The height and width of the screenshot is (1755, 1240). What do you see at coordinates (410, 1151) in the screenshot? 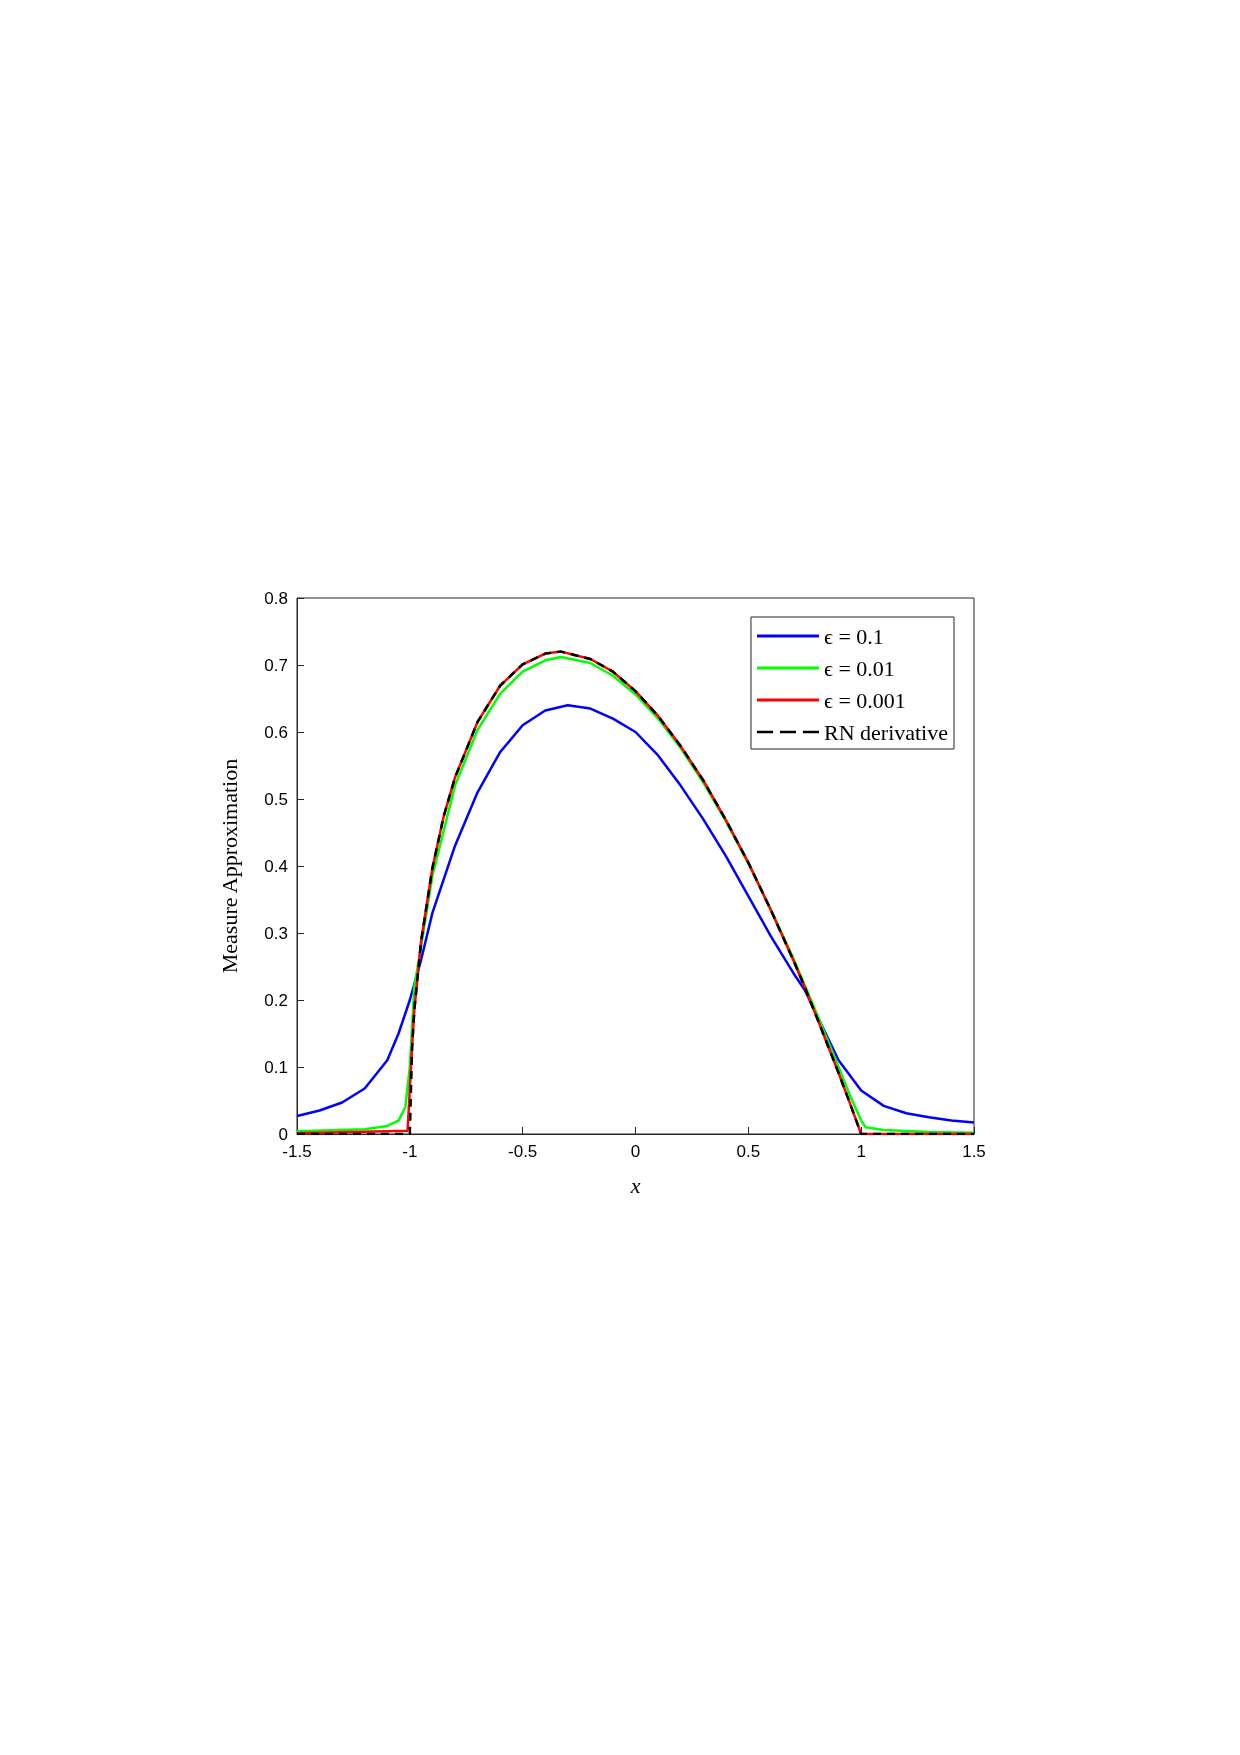
I see `x-tick-label: -1` at bounding box center [410, 1151].